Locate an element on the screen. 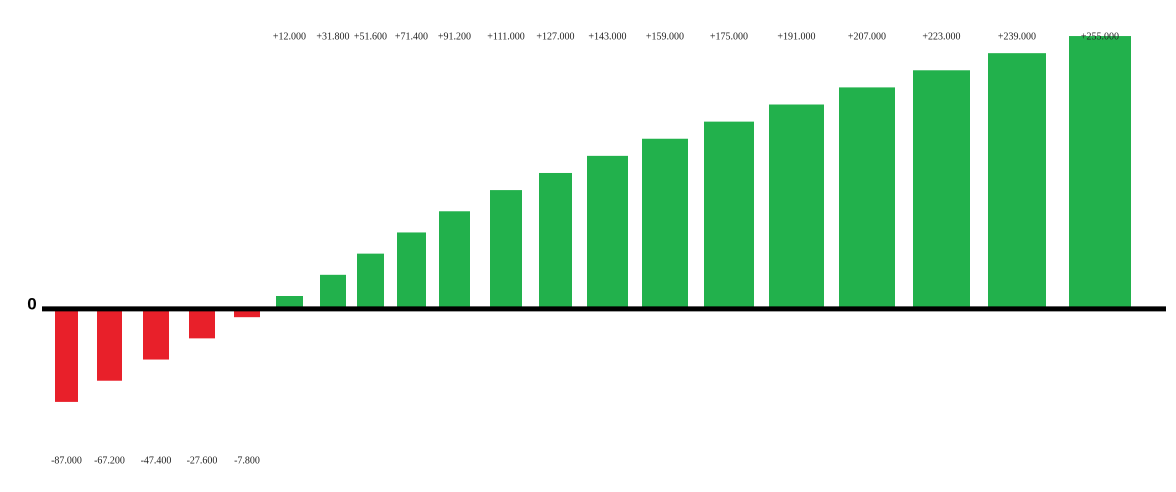  y-tick-label: 0 is located at coordinates (31, 303).